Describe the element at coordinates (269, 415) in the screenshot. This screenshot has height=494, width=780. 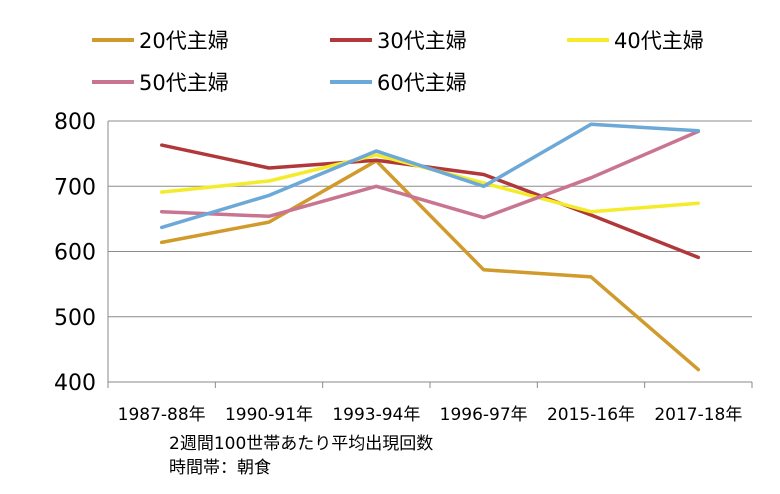
I see `x-tick-label-1: 1990-91年` at that location.